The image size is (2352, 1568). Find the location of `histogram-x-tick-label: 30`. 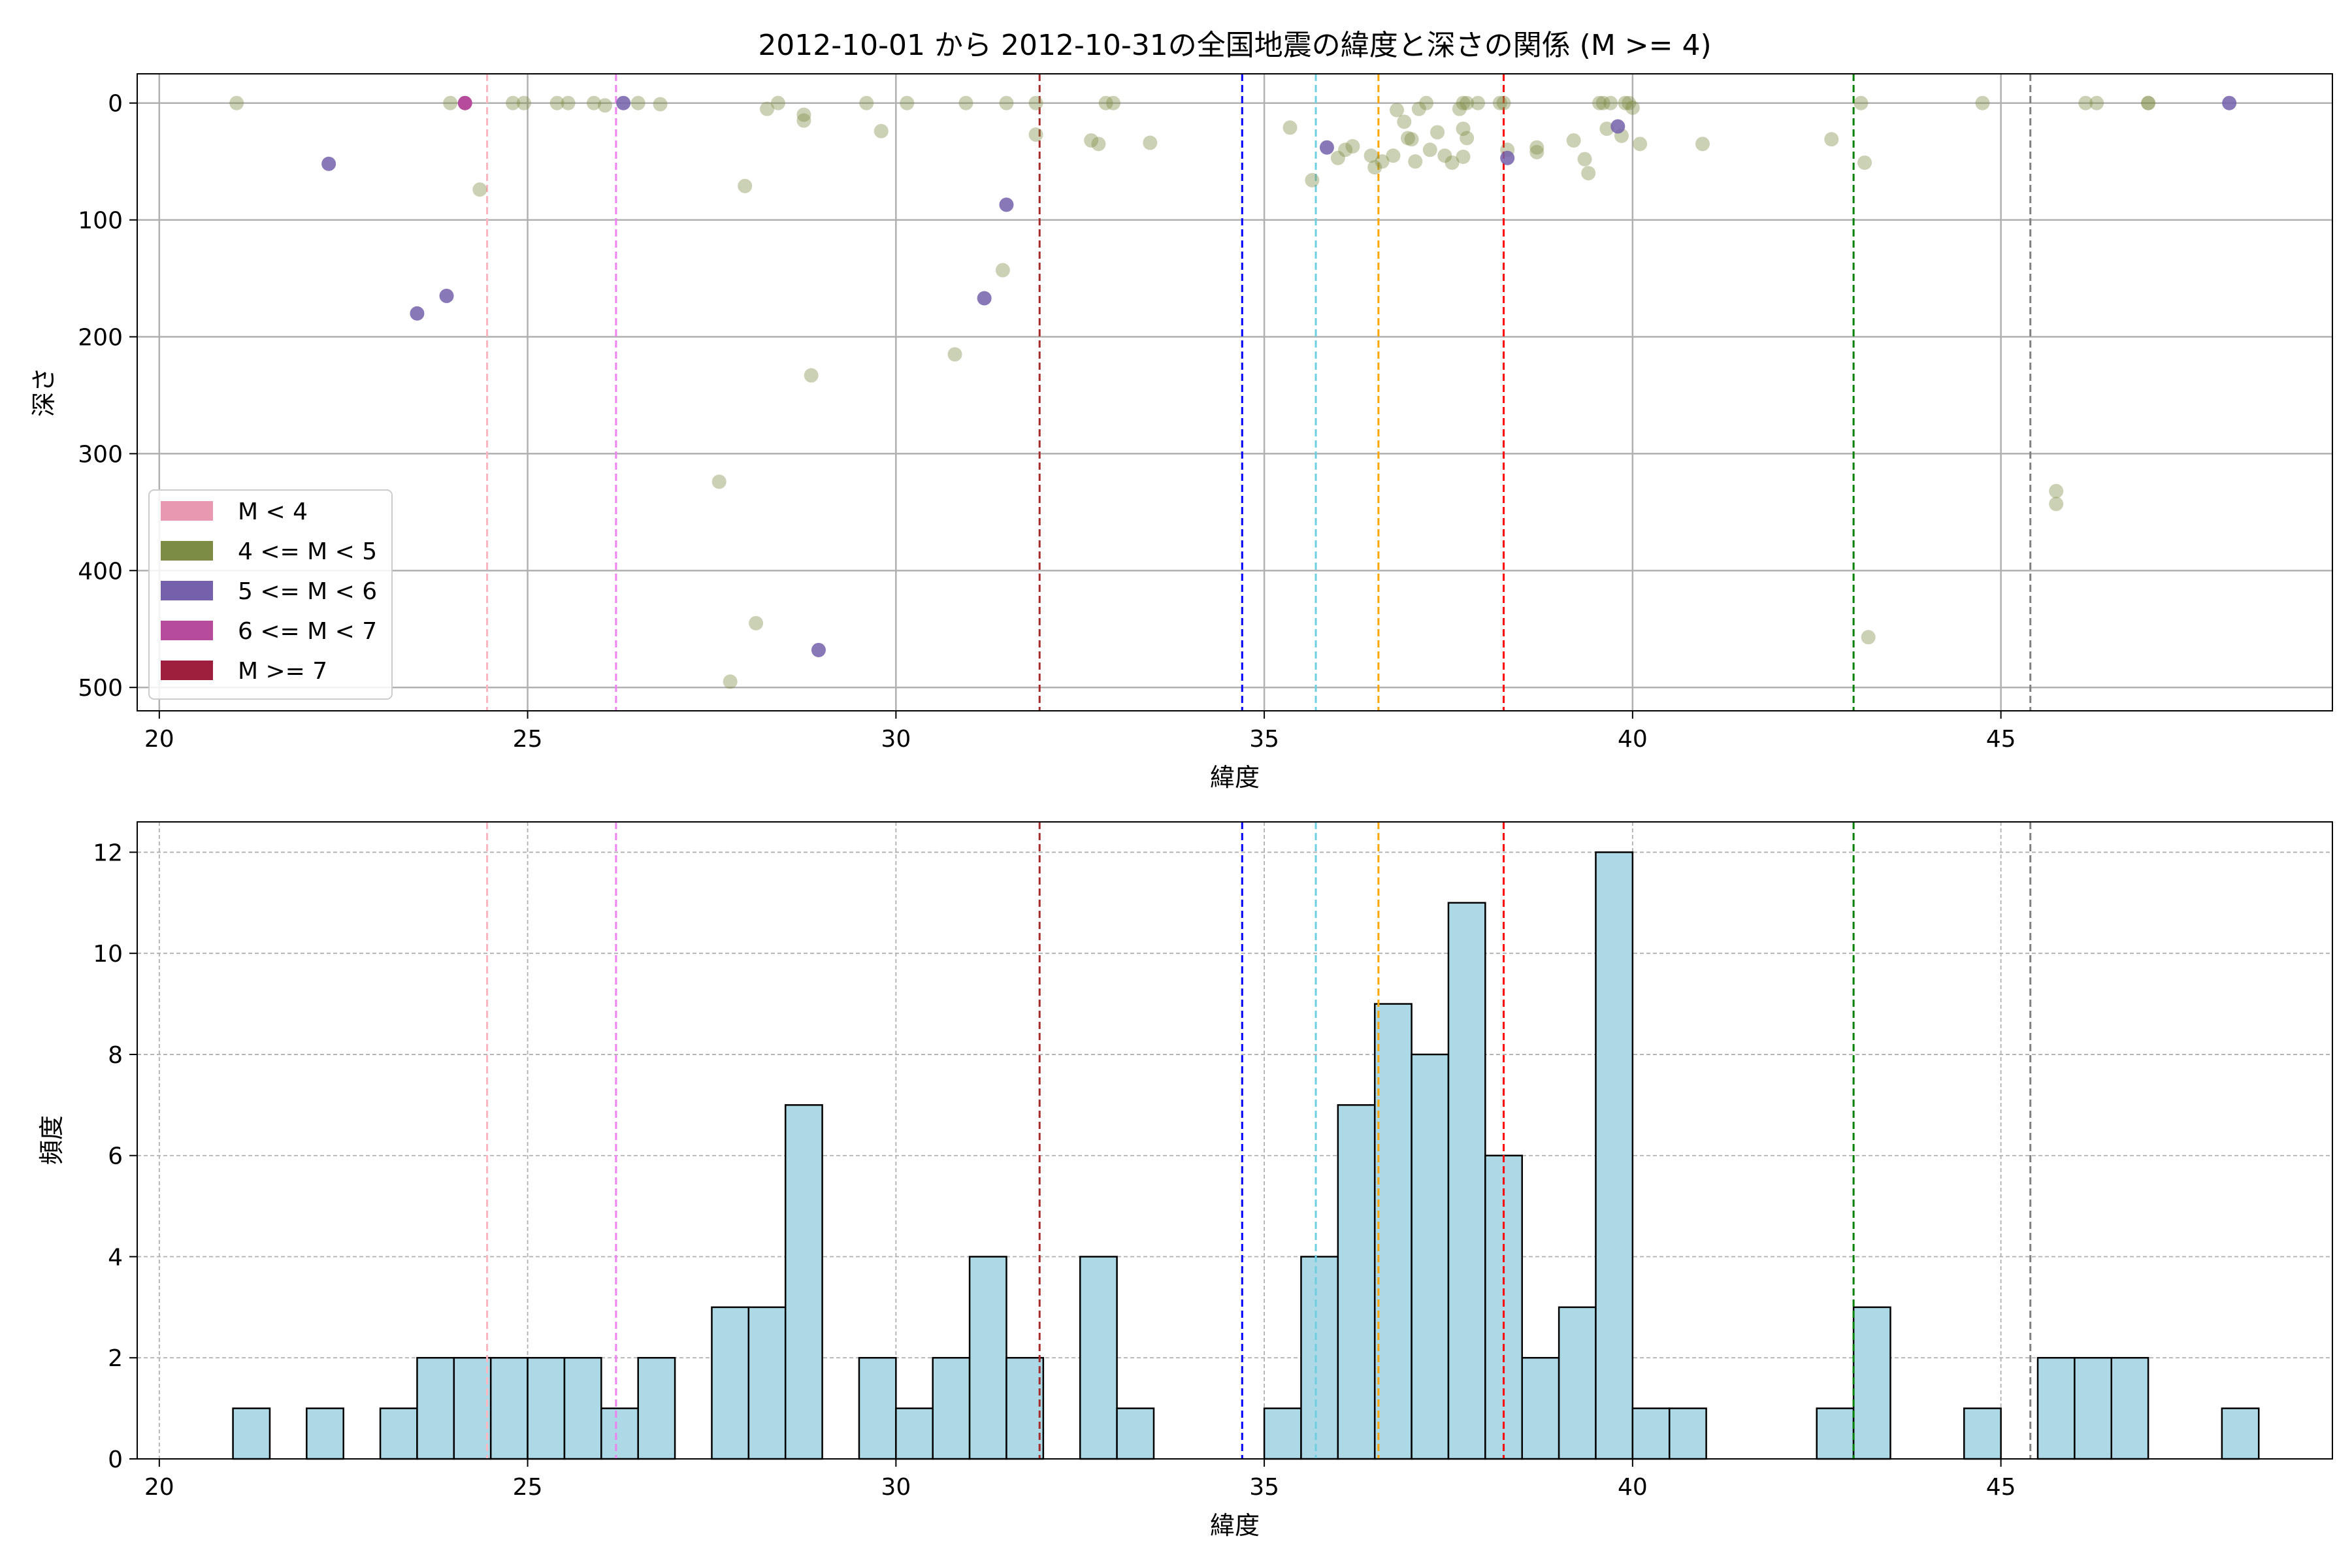

histogram-x-tick-label: 30 is located at coordinates (896, 1487).